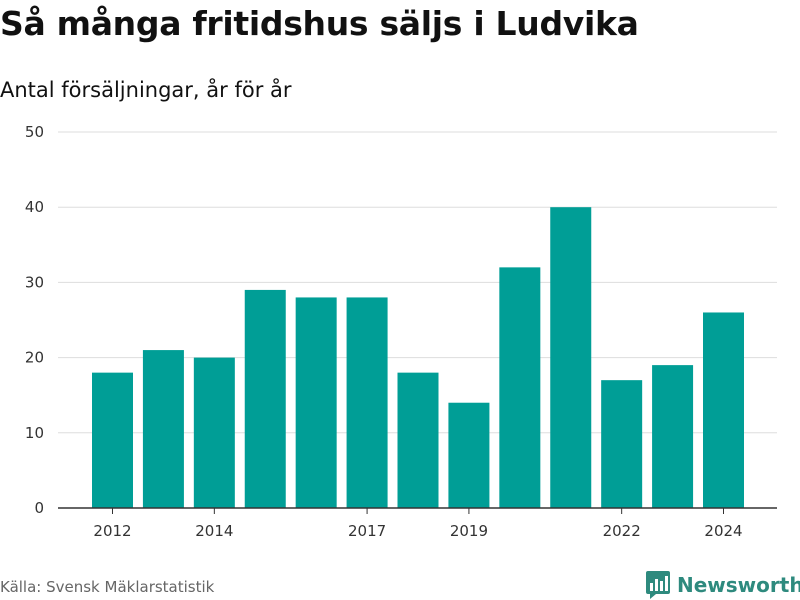 This screenshot has height=600, width=800. I want to click on x-tick-label: 2024, so click(723, 531).